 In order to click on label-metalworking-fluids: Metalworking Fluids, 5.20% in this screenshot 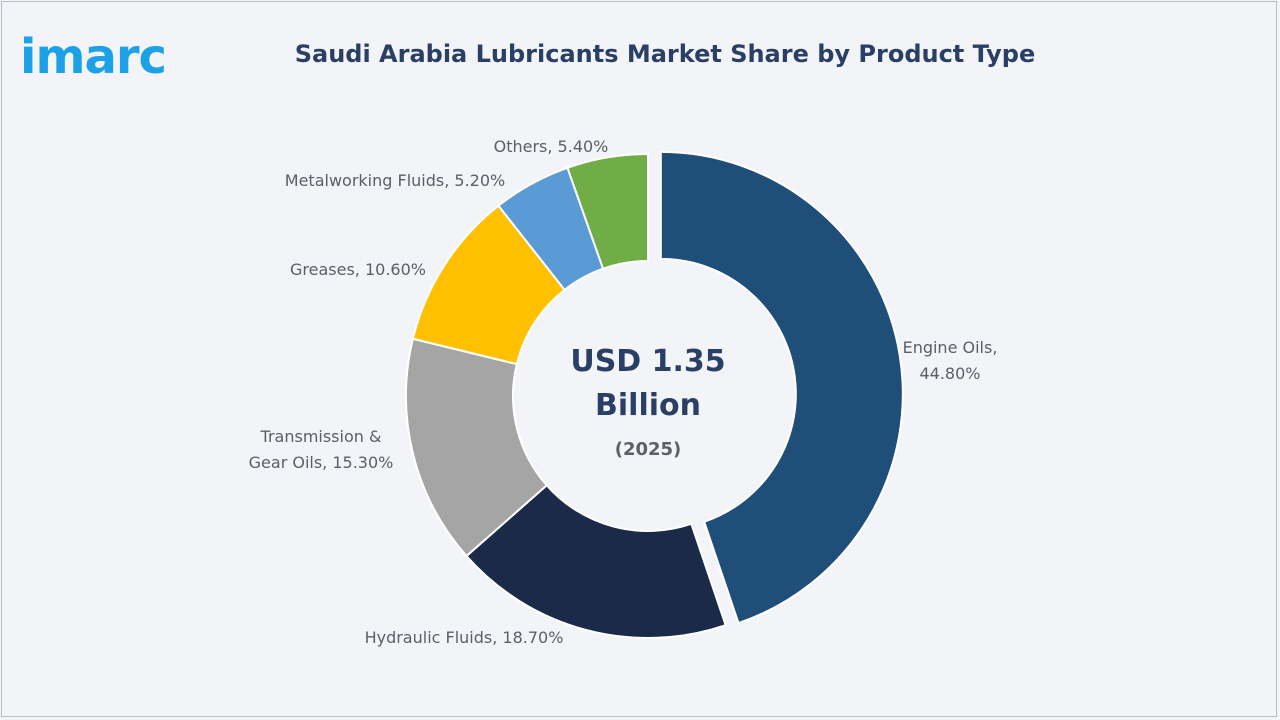, I will do `click(395, 180)`.